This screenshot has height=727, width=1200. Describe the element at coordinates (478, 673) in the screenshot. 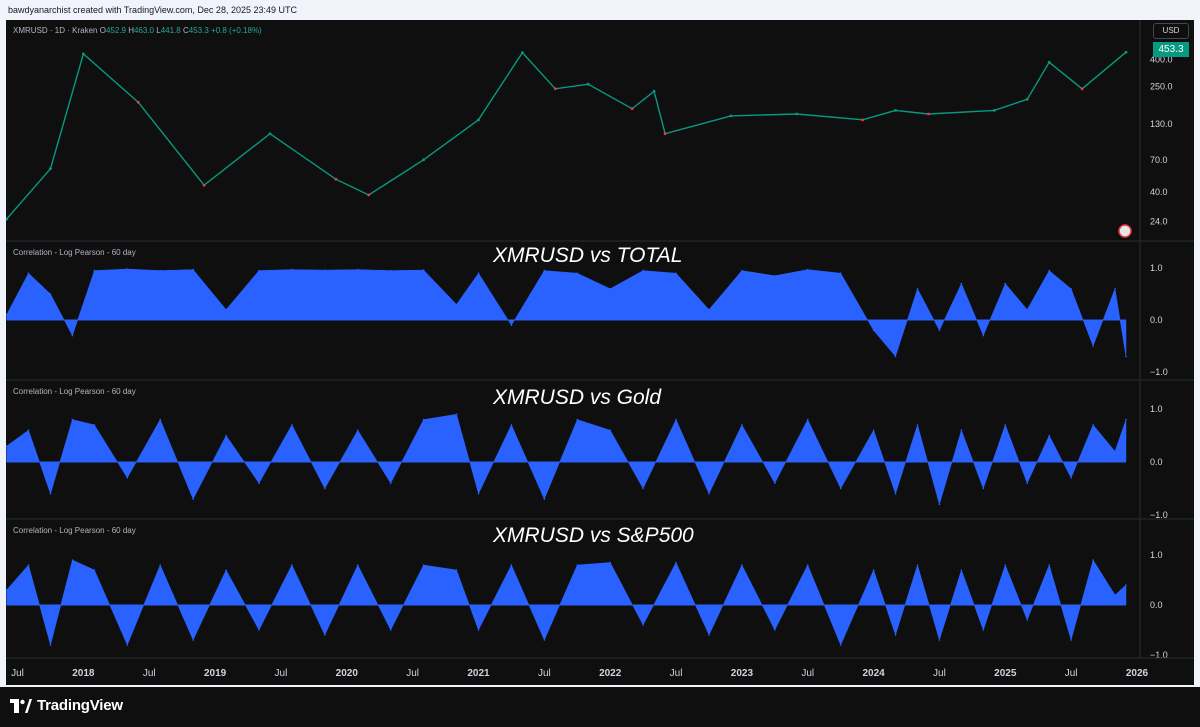

I see `time-tick-label: 2021` at that location.